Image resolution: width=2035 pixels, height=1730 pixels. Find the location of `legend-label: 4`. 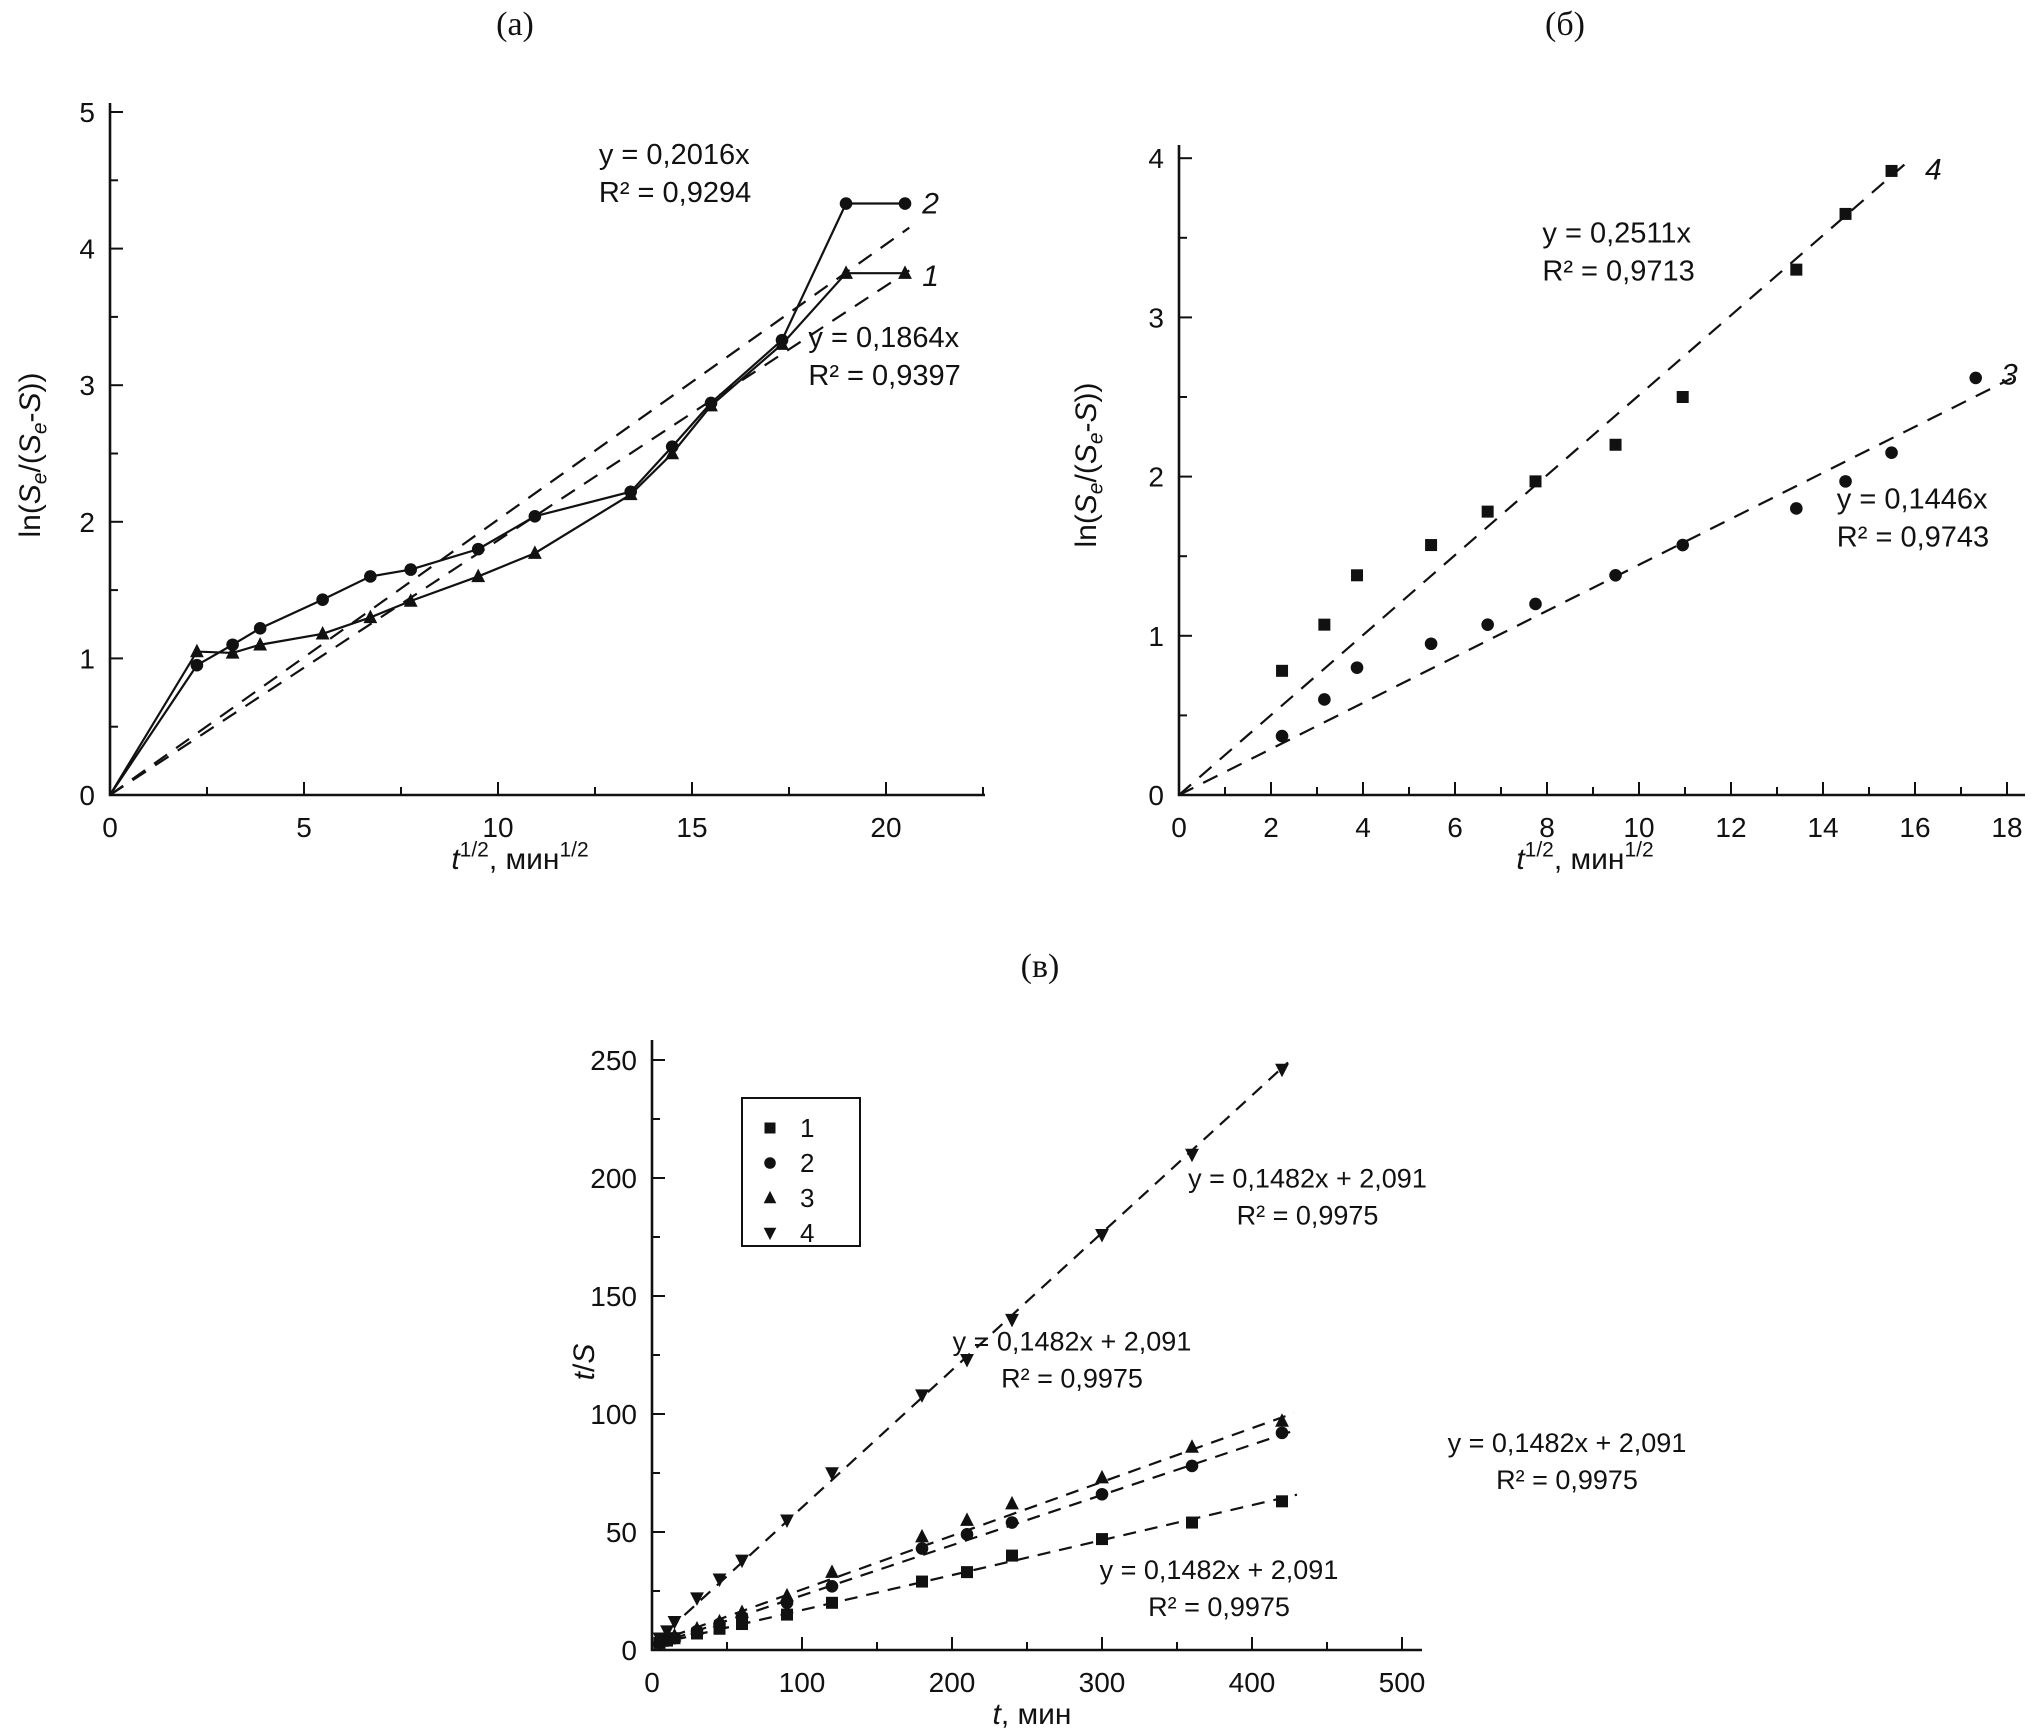

legend-label: 4 is located at coordinates (807, 1233).